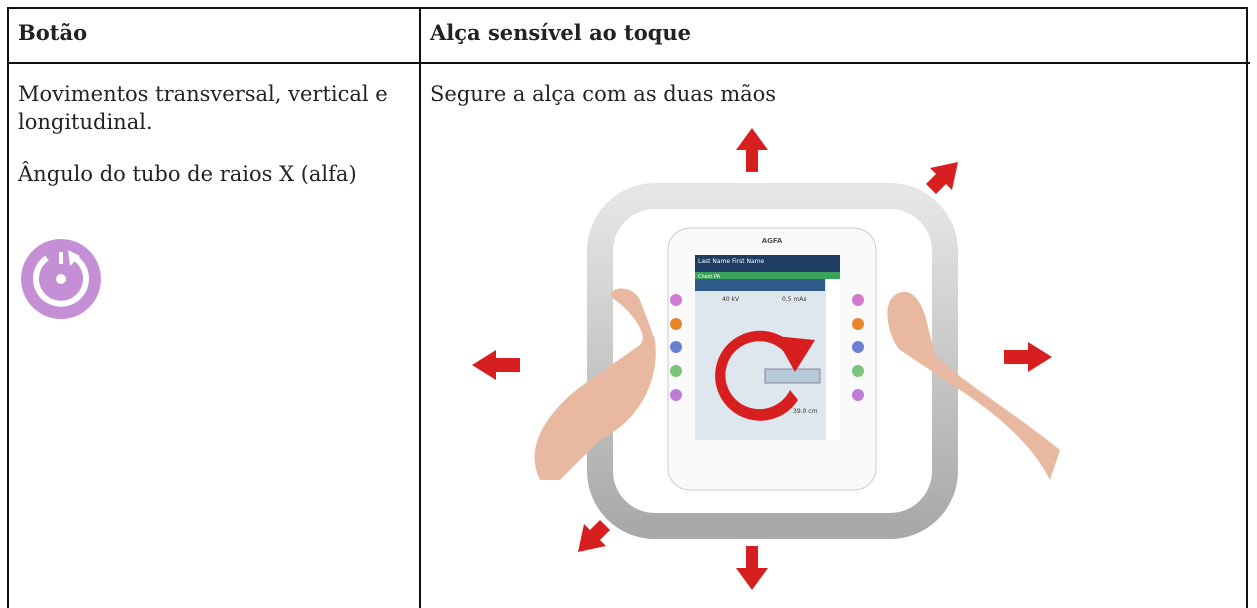 Image resolution: width=1257 pixels, height=608 pixels. What do you see at coordinates (61, 258) in the screenshot?
I see `icon-tick` at bounding box center [61, 258].